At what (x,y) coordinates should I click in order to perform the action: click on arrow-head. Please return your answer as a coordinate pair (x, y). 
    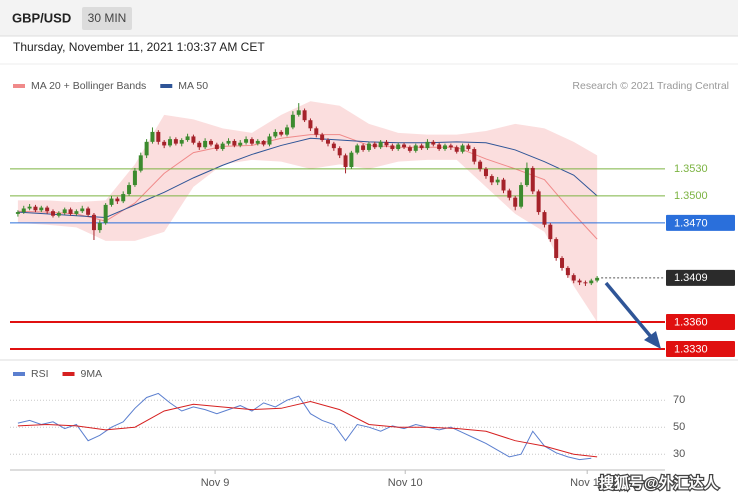
    Looking at the image, I should click on (652, 340).